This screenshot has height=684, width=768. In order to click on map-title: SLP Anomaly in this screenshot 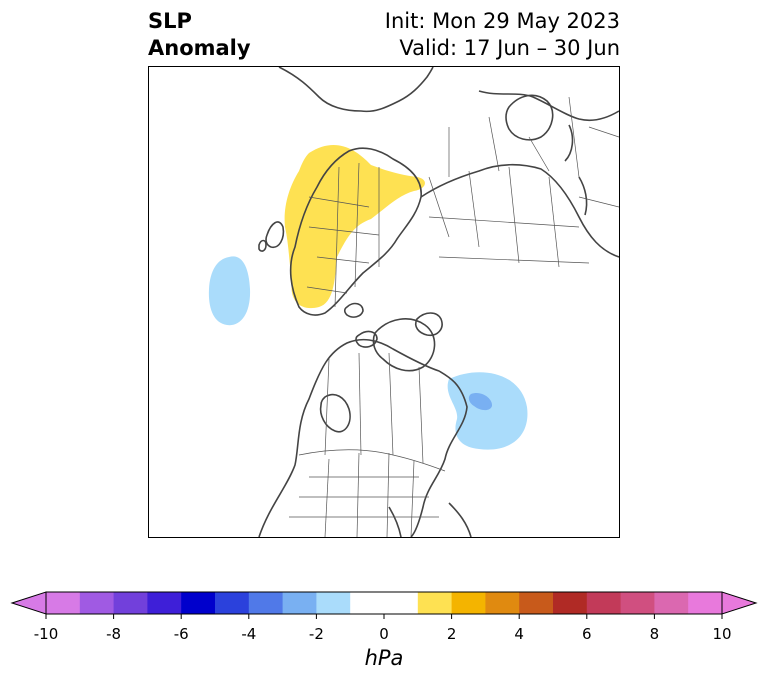, I will do `click(199, 35)`.